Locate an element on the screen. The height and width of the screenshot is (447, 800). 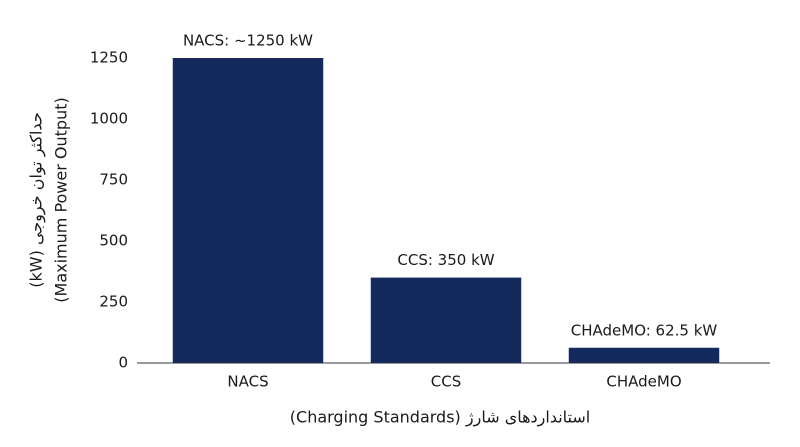
x-tick-label: CHAdeMO is located at coordinates (643, 382).